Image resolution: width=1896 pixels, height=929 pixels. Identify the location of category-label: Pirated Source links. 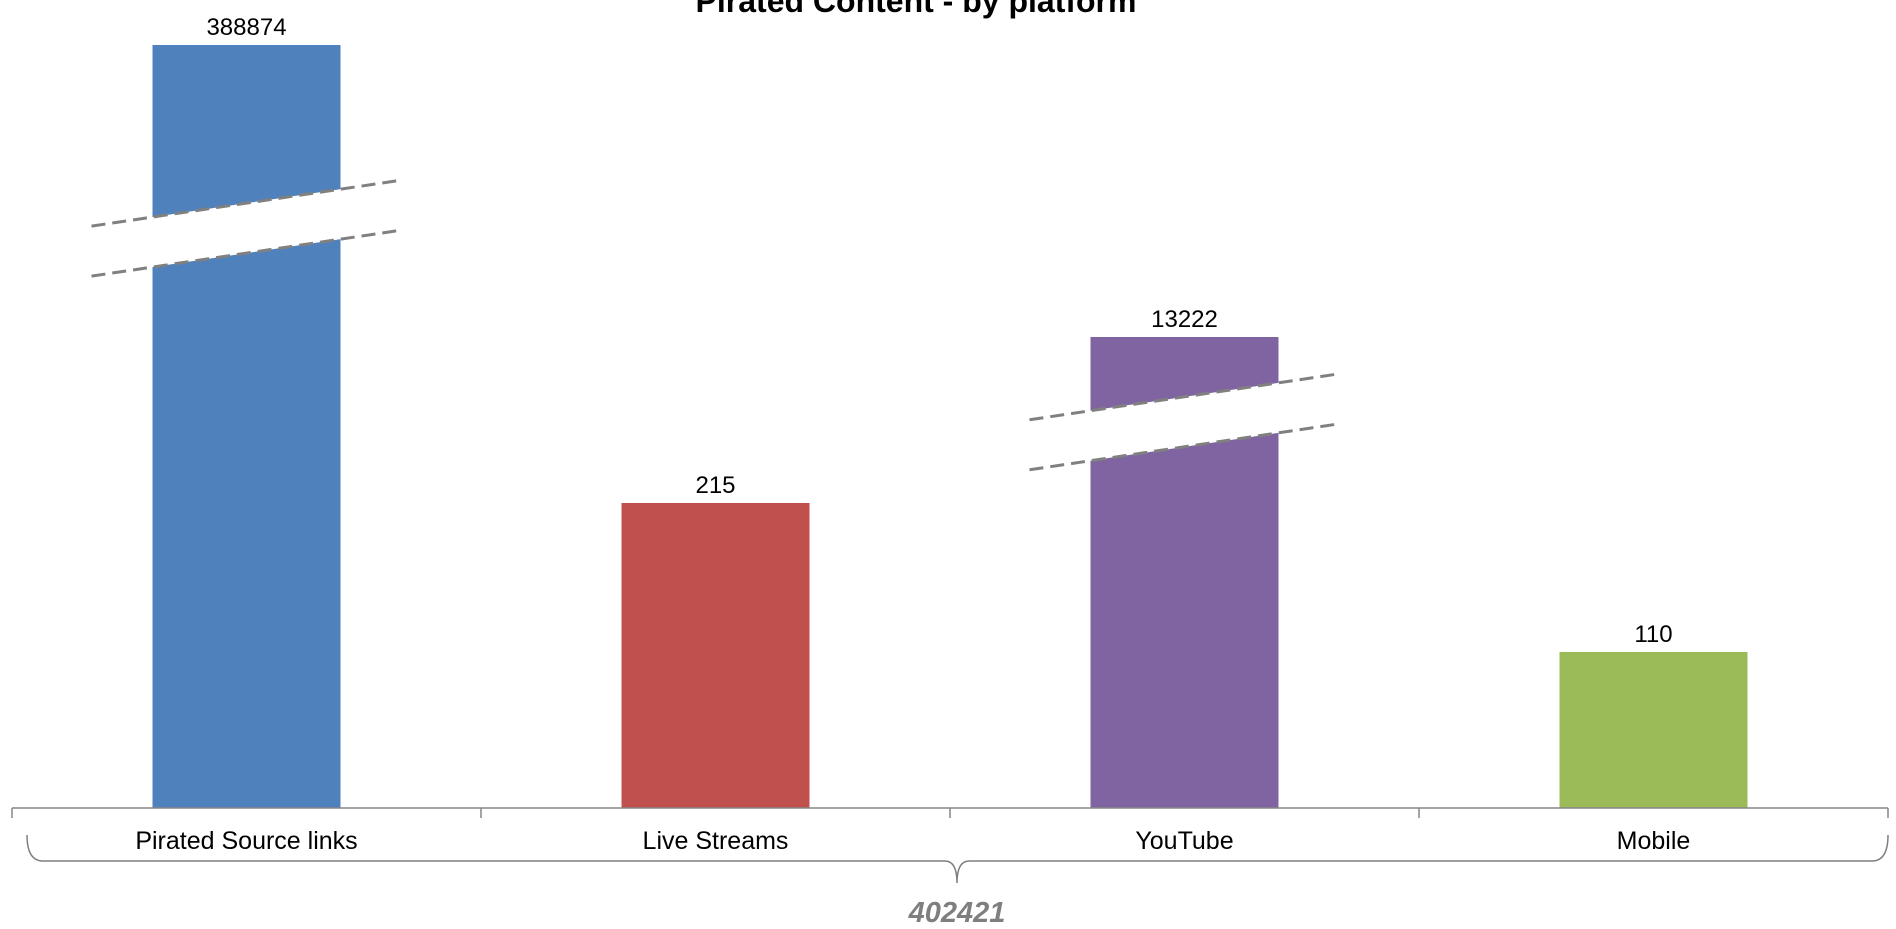
(246, 841).